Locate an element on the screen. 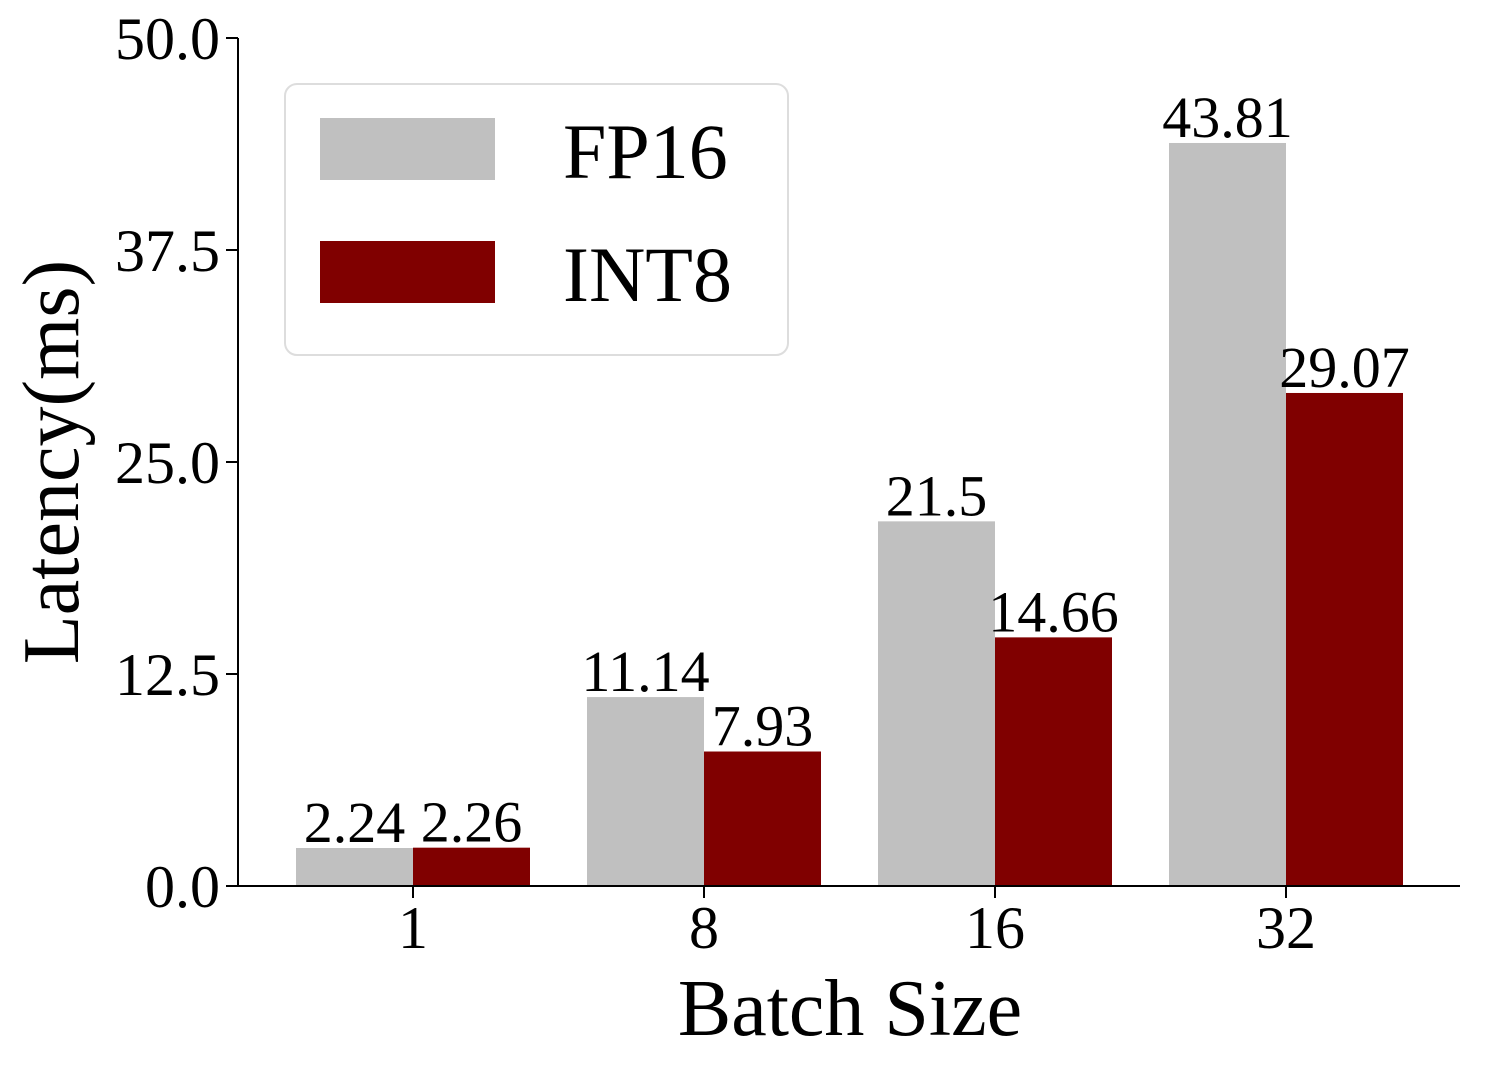 The image size is (1495, 1069). legend-label: FP16 is located at coordinates (645, 151).